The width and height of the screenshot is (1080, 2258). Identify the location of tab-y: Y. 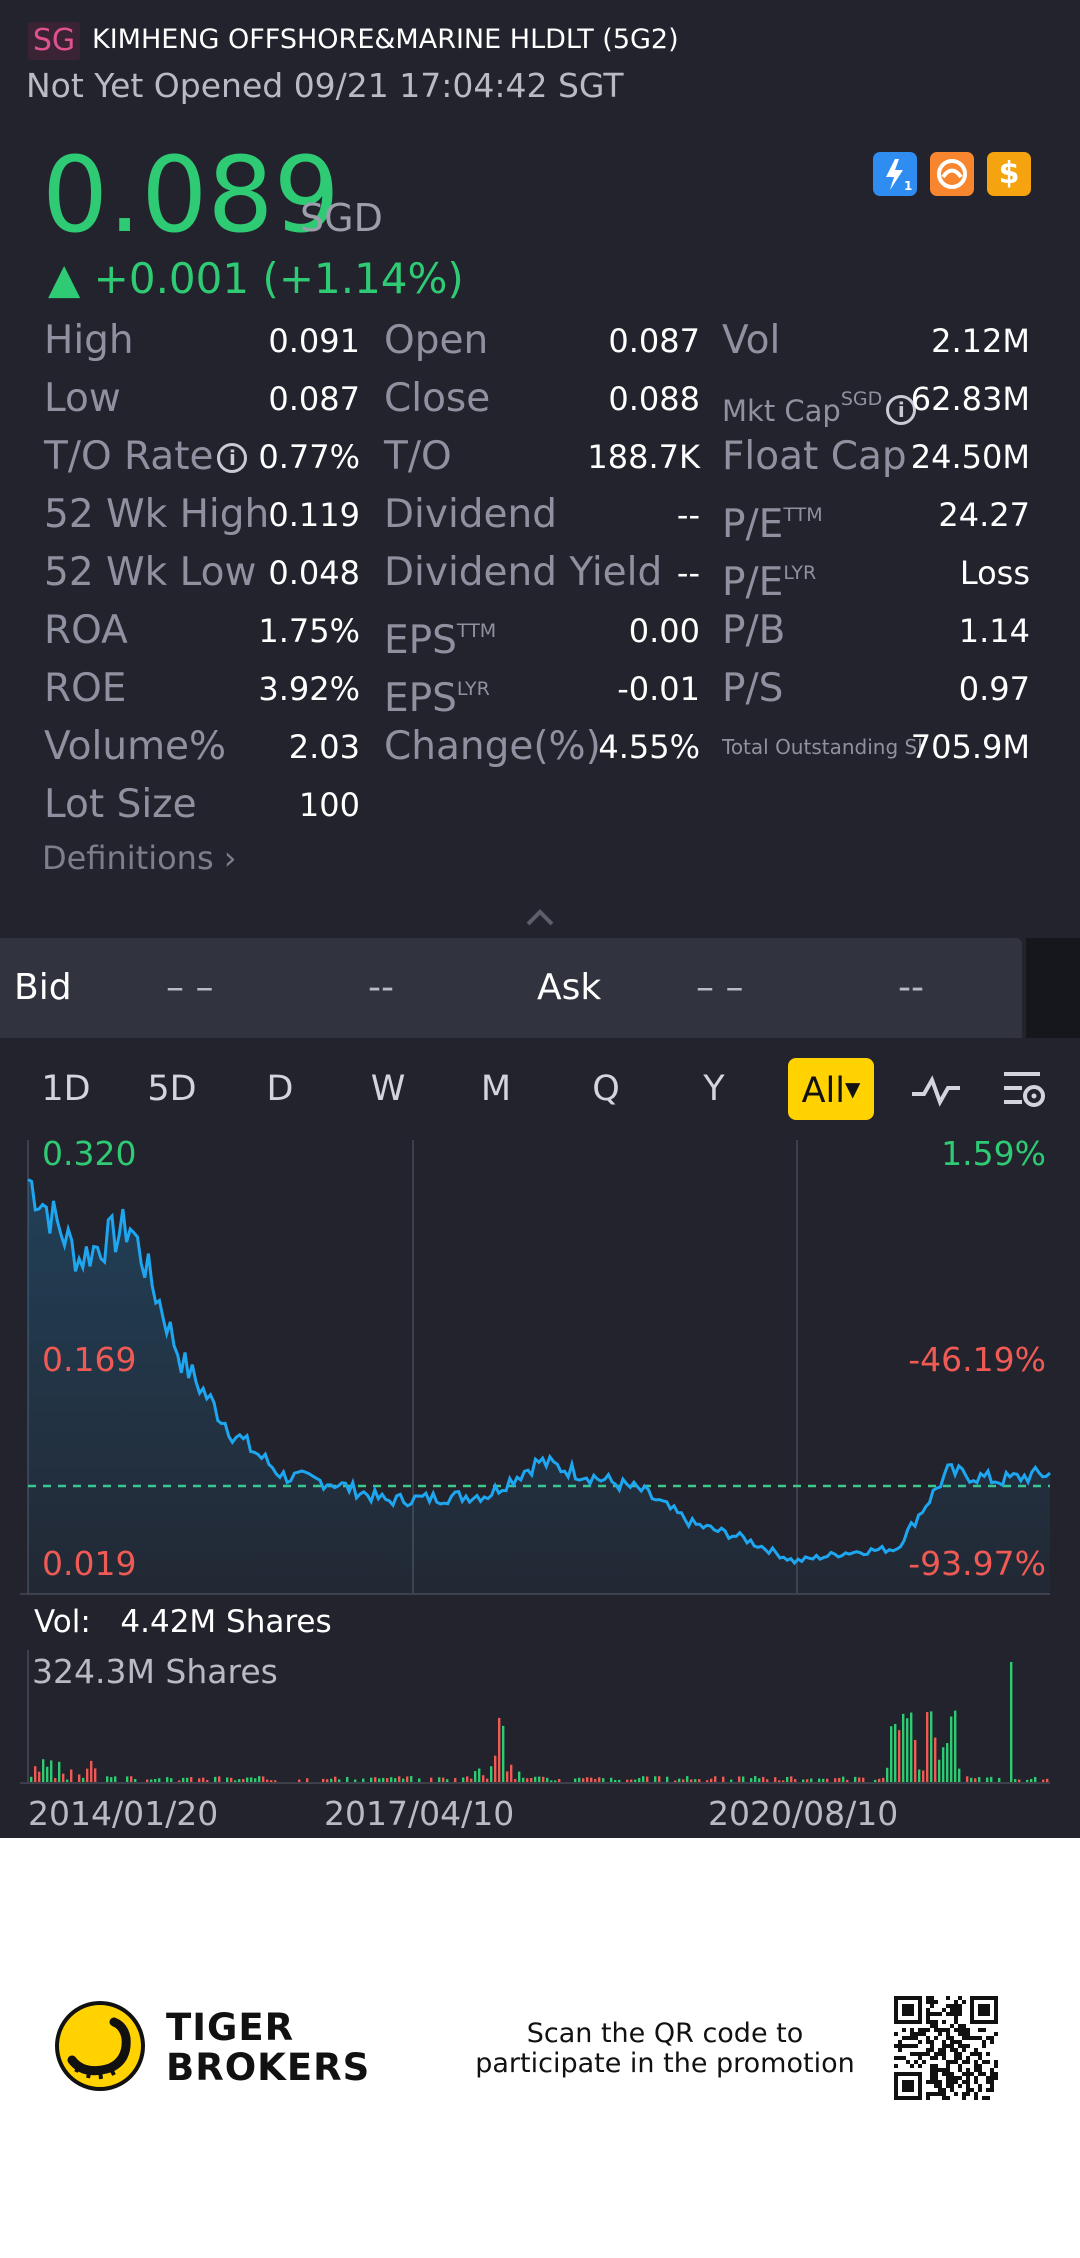
(714, 1089).